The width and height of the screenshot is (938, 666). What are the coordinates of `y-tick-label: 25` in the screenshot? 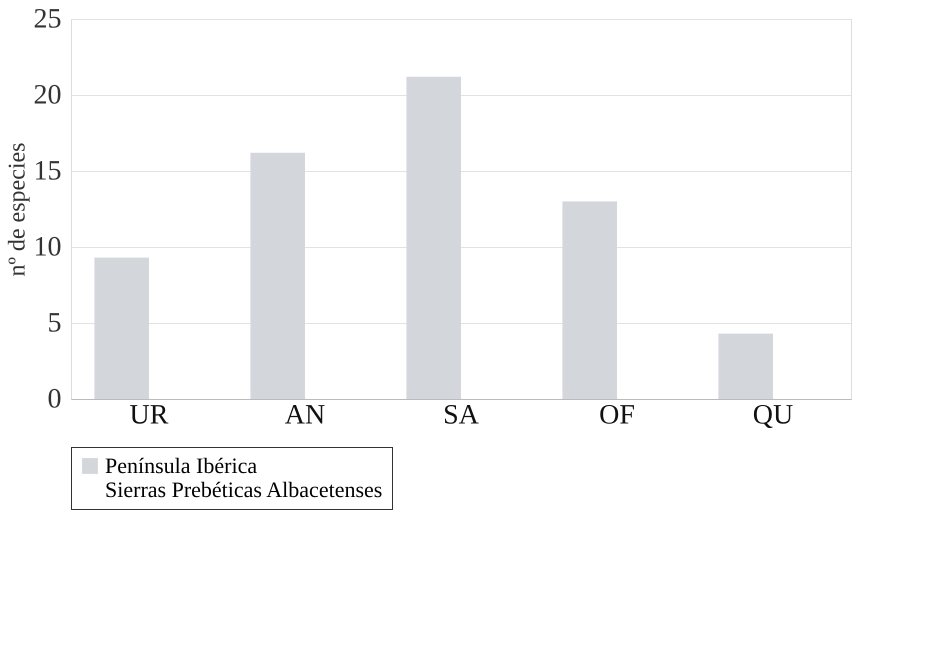 It's located at (48, 19).